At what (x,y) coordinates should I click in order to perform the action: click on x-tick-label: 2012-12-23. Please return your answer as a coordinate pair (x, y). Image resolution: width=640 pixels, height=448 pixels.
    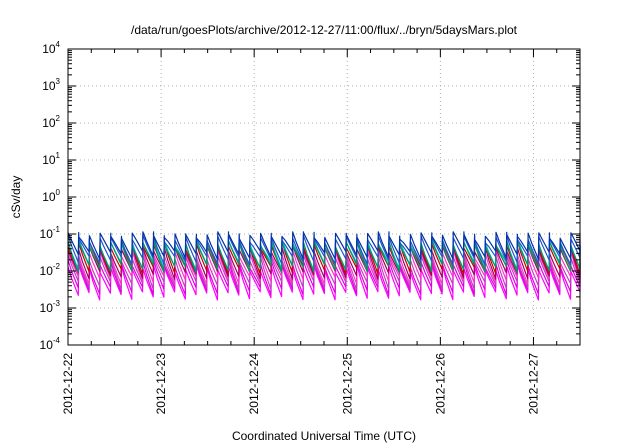
    Looking at the image, I should click on (161, 384).